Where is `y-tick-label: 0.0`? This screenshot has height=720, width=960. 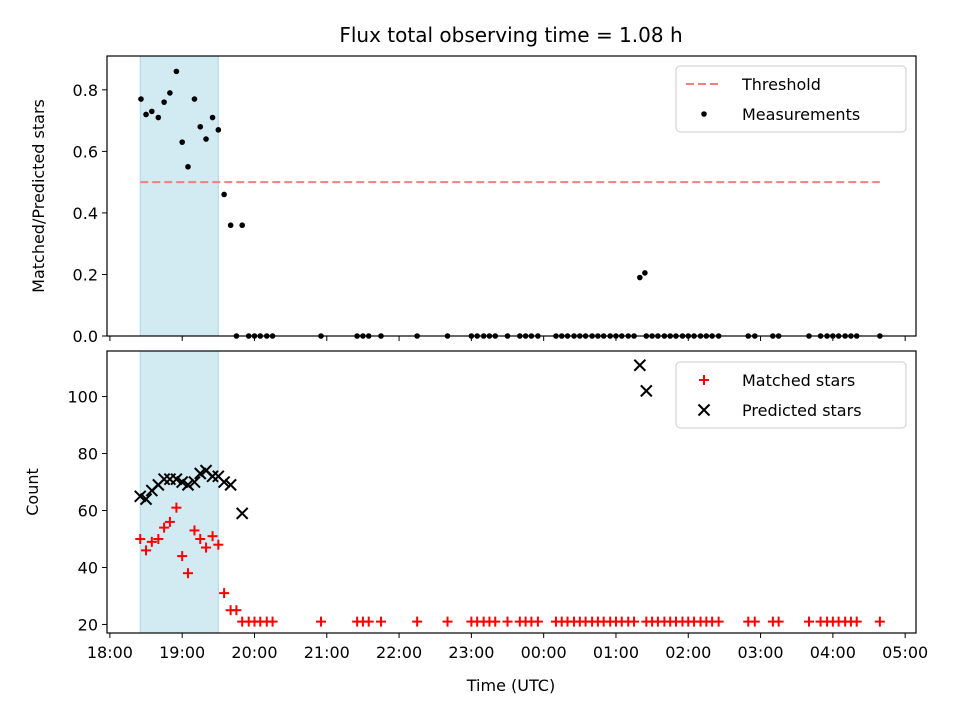 y-tick-label: 0.0 is located at coordinates (85, 336).